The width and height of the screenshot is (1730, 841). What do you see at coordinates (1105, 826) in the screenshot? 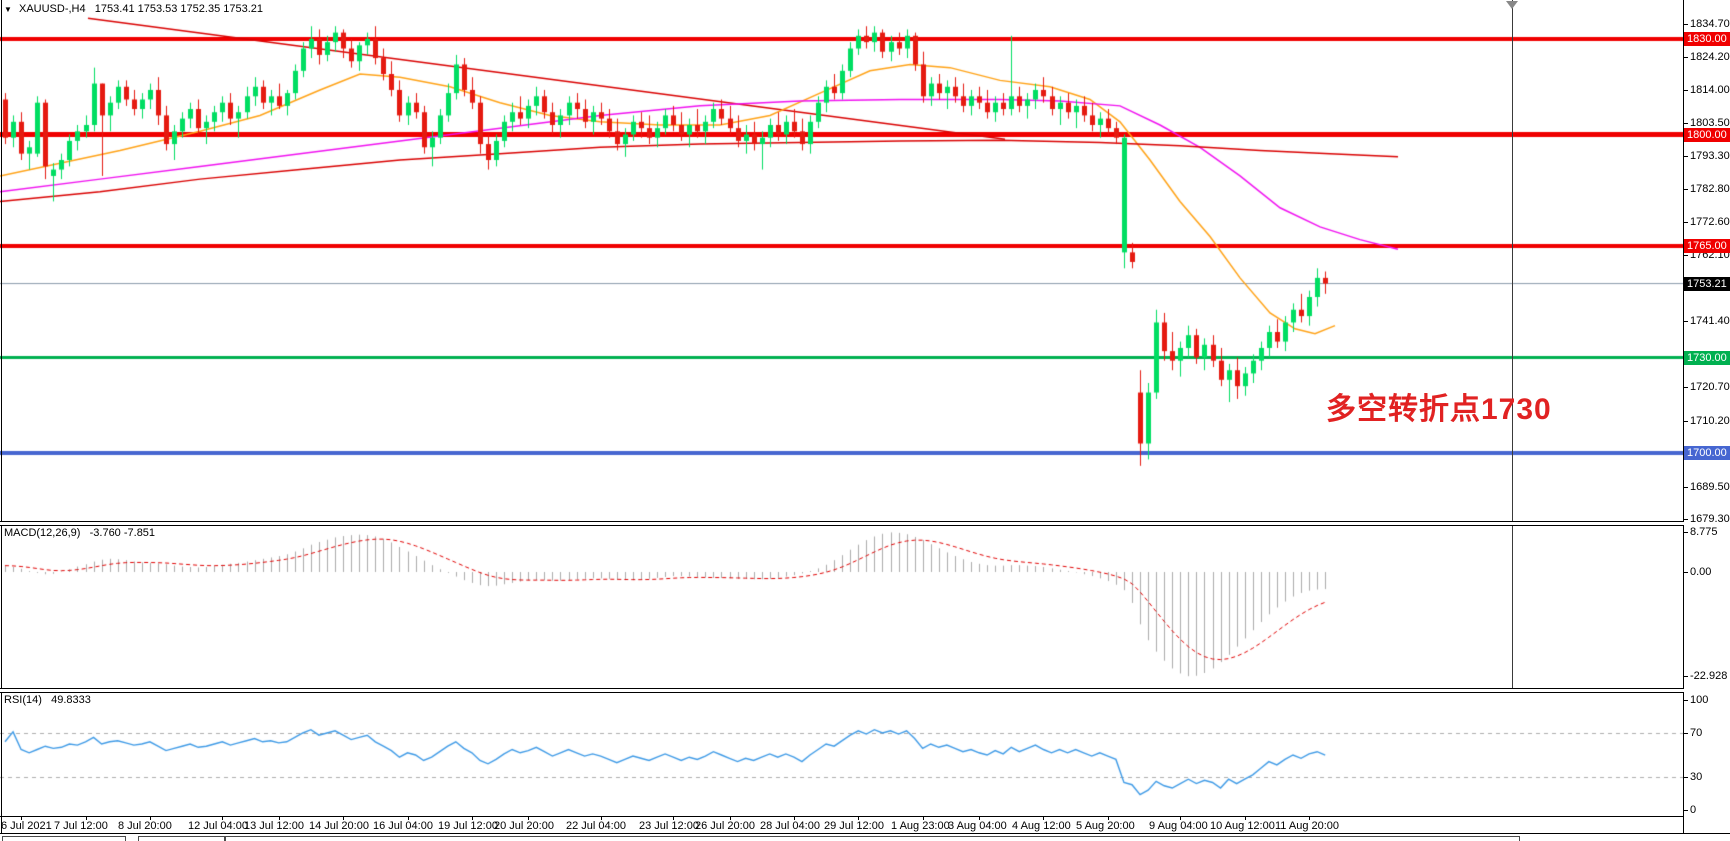
I see `time-label: 5 Aug 20:00` at bounding box center [1105, 826].